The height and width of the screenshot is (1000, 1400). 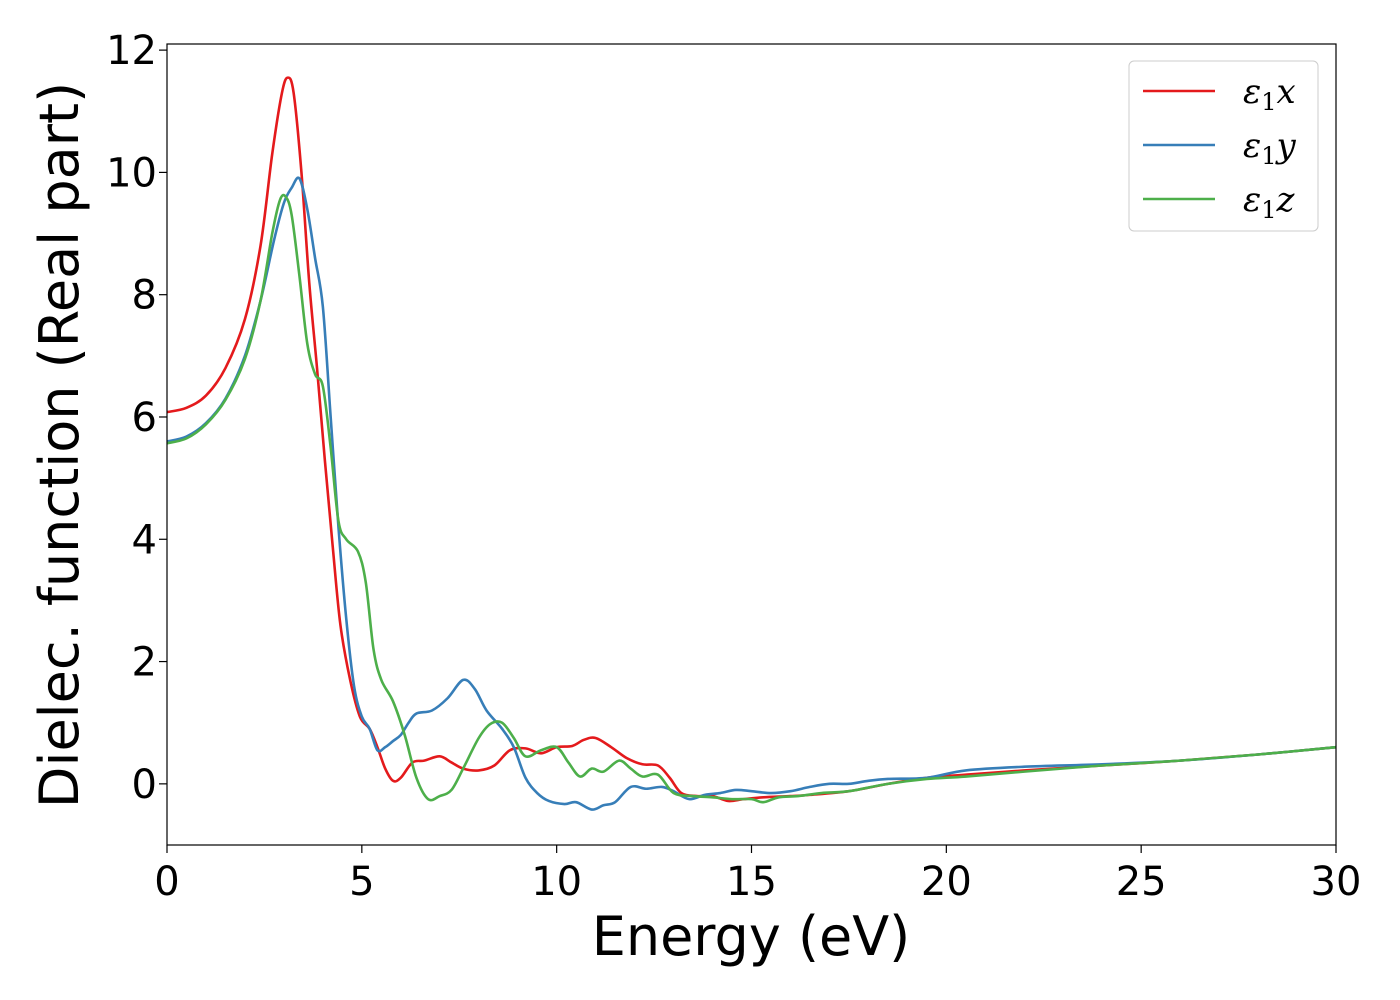 What do you see at coordinates (1269, 94) in the screenshot?
I see `legend-label-1: ε1x` at bounding box center [1269, 94].